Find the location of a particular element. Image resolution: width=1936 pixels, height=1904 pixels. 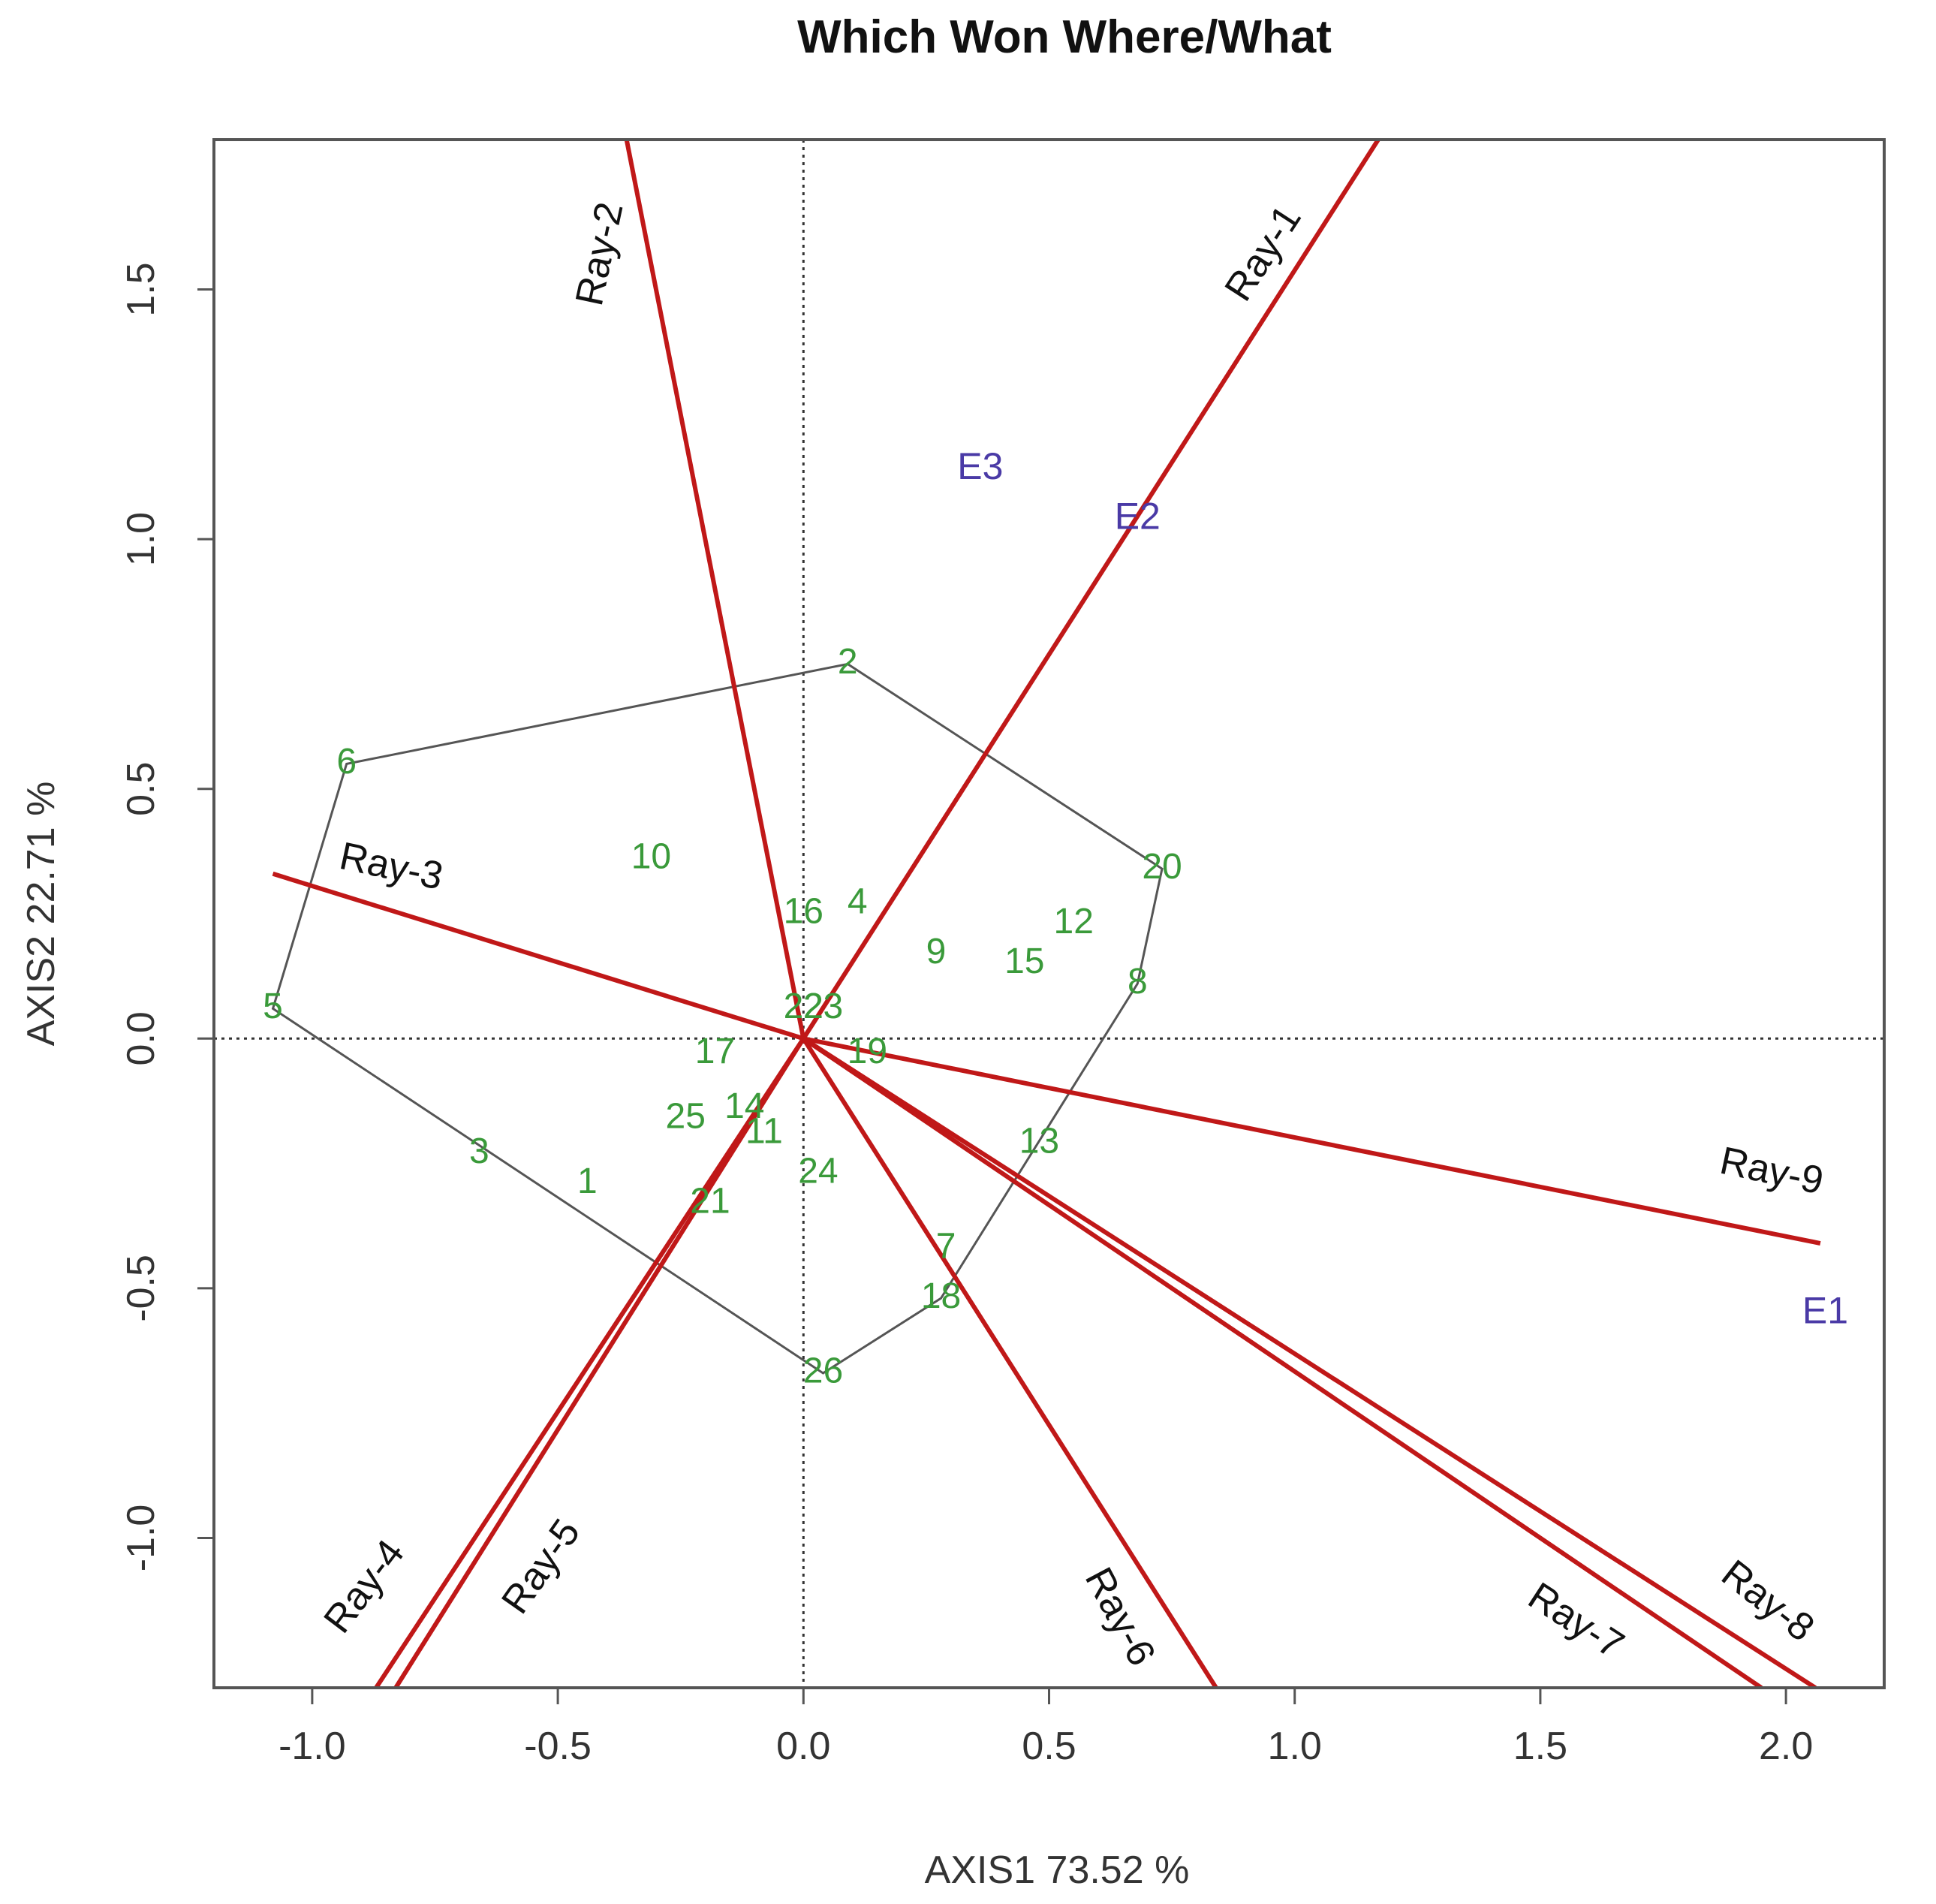

y-tick-label-2: 0.0 is located at coordinates (141, 1038).